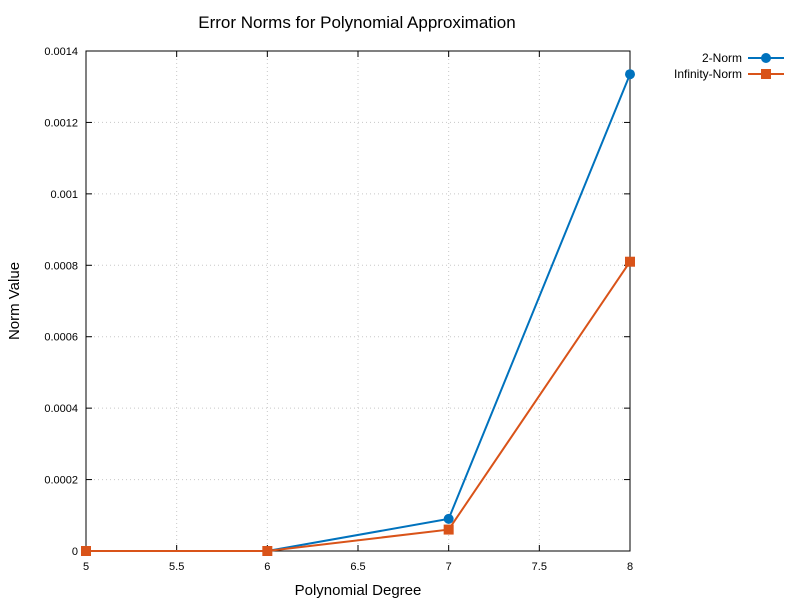 The width and height of the screenshot is (800, 605). What do you see at coordinates (708, 74) in the screenshot?
I see `legend-label: Infinity-Norm` at bounding box center [708, 74].